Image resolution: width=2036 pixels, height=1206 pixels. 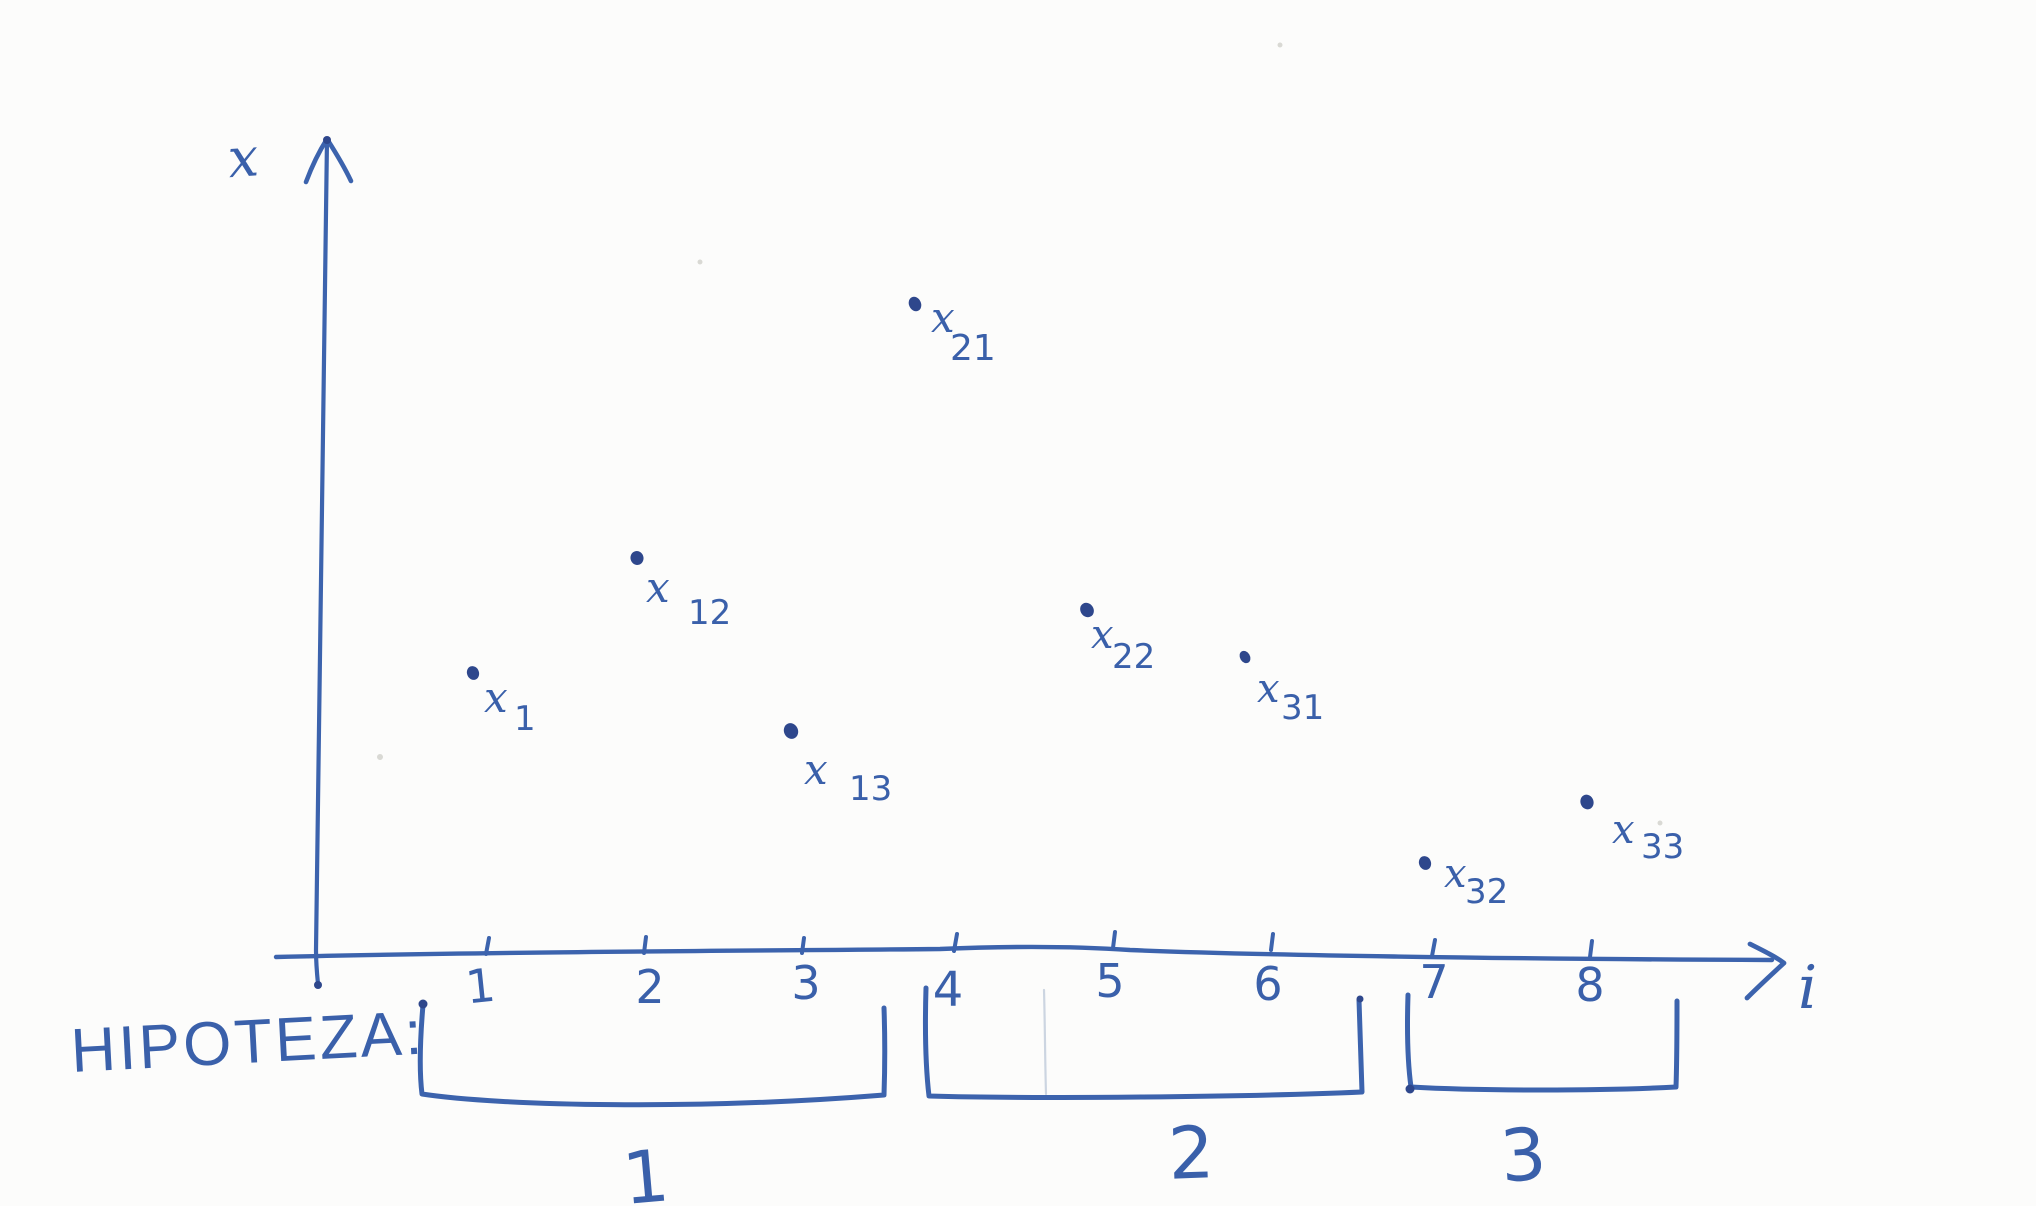 I want to click on tick-label-2: 2, so click(x=649, y=987).